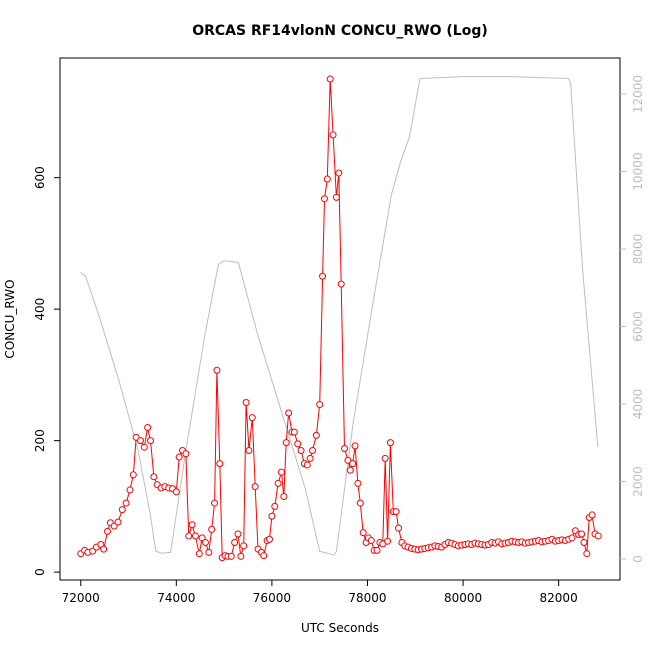 The height and width of the screenshot is (654, 650). Describe the element at coordinates (638, 94) in the screenshot. I see `y2-tick-label: 12000` at that location.